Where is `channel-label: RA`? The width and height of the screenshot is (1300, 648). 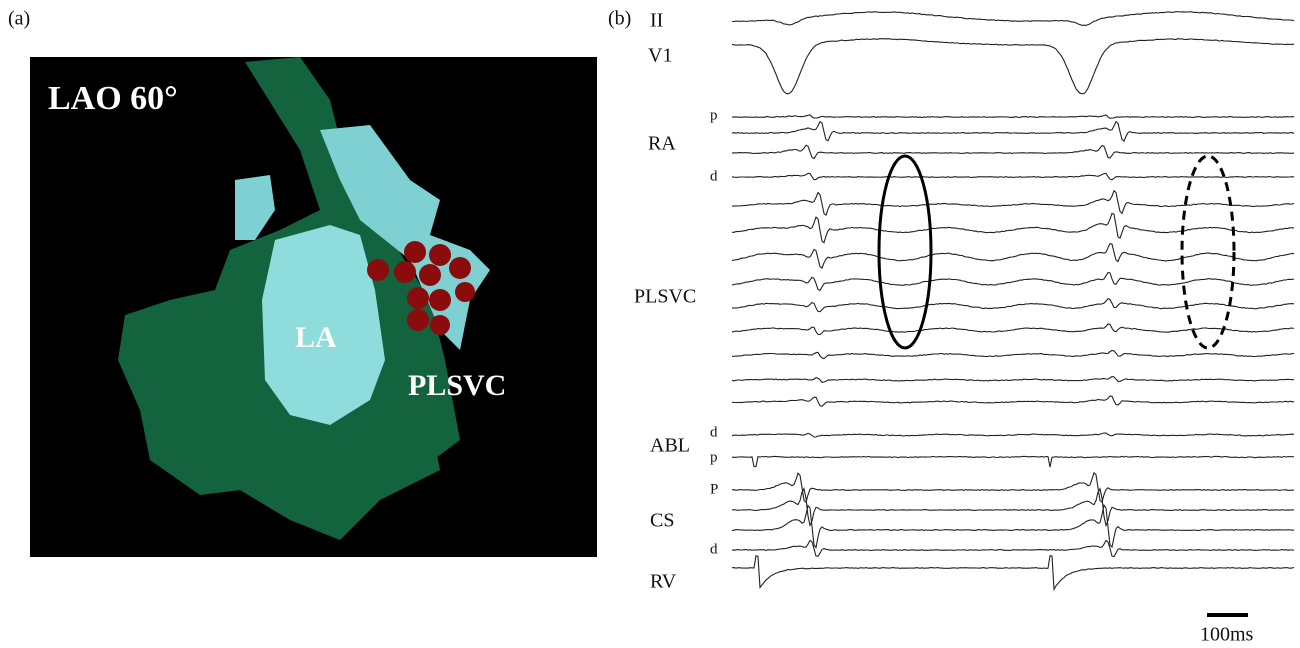
channel-label: RA is located at coordinates (662, 144).